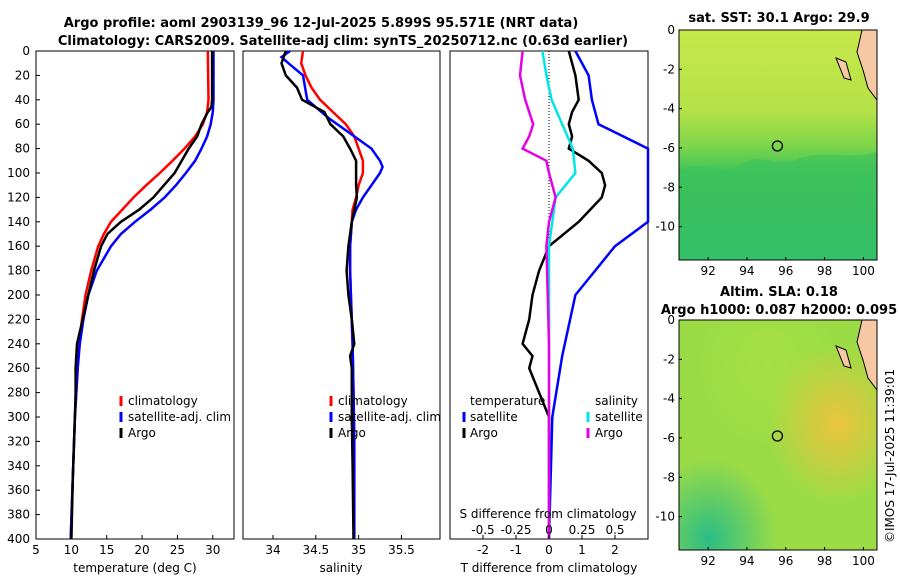 Image resolution: width=900 pixels, height=580 pixels. I want to click on legend-label-s-argo: Argo, so click(609, 433).